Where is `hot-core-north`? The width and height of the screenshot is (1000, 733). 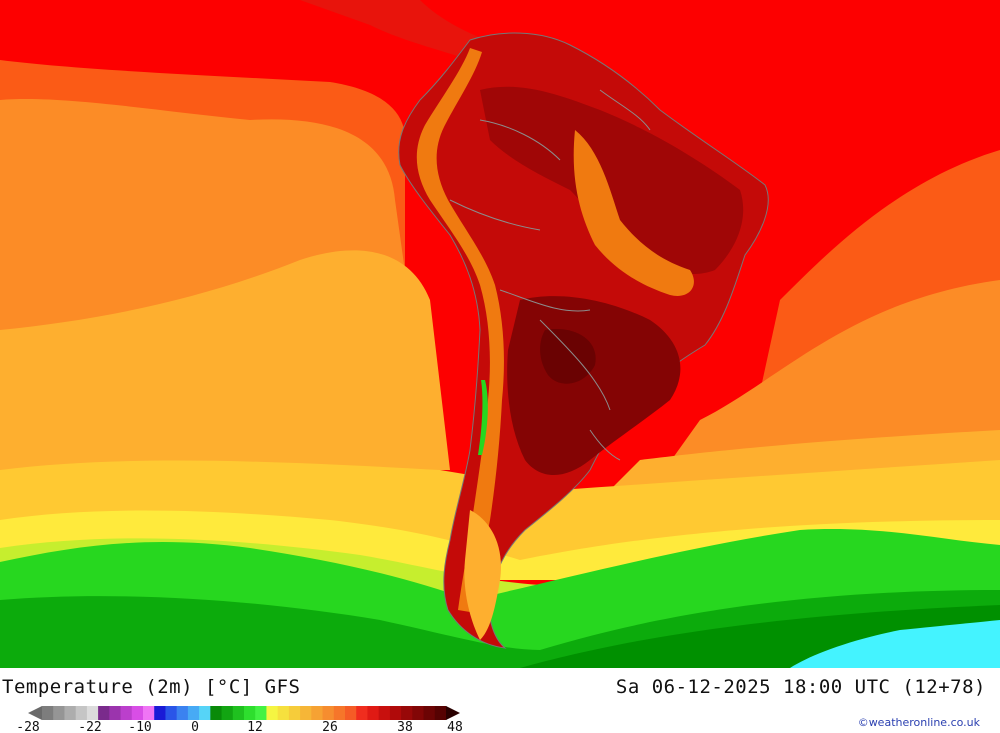 hot-core-north is located at coordinates (612, 180).